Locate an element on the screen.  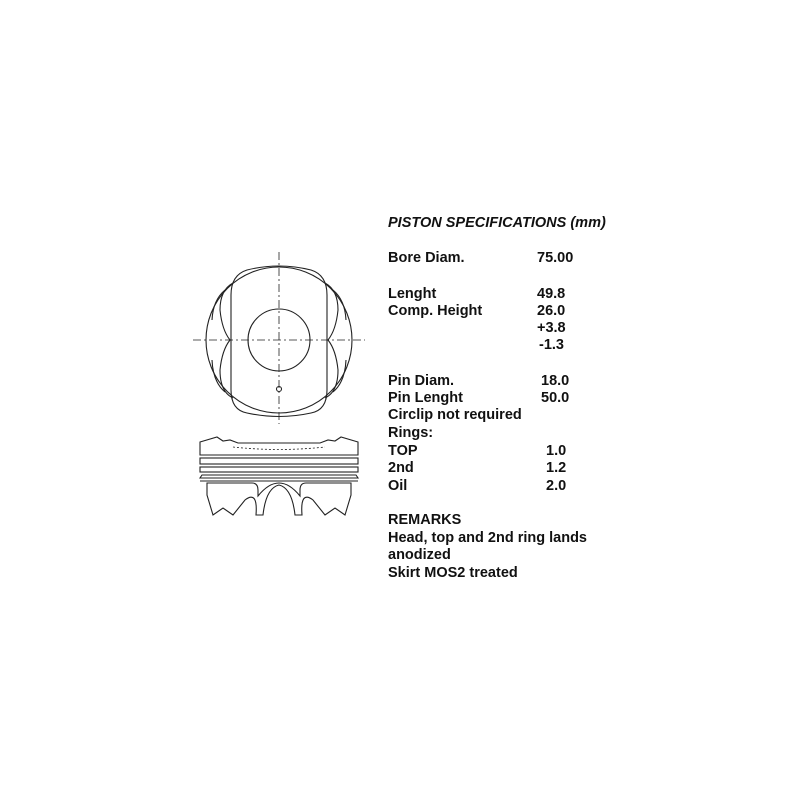
spec-label-bore: Bore Diam. is located at coordinates (426, 258).